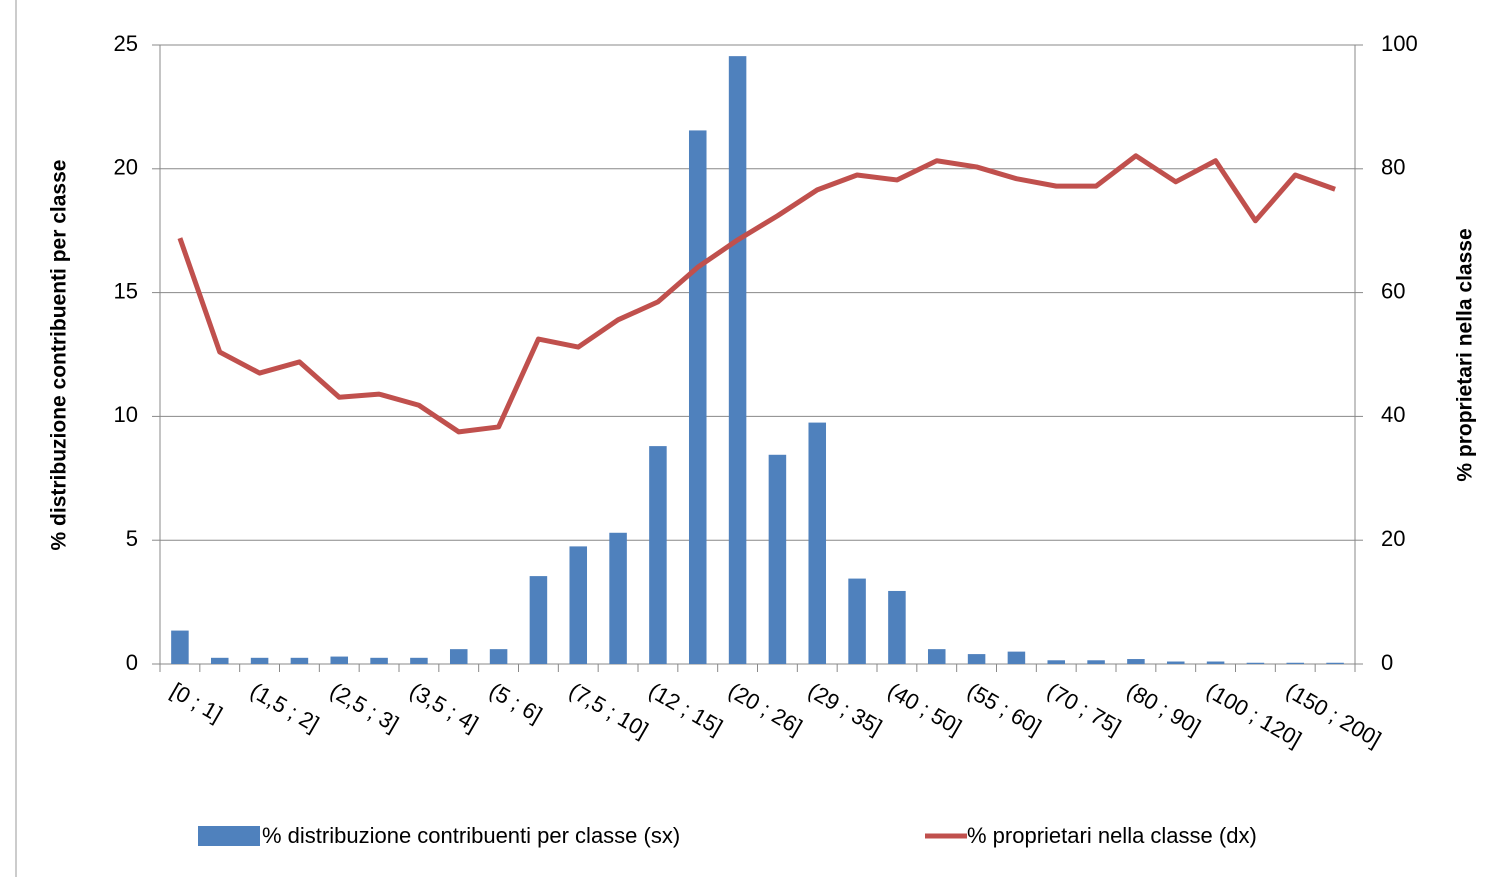  What do you see at coordinates (126, 43) in the screenshot?
I see `y-tick-label: 25` at bounding box center [126, 43].